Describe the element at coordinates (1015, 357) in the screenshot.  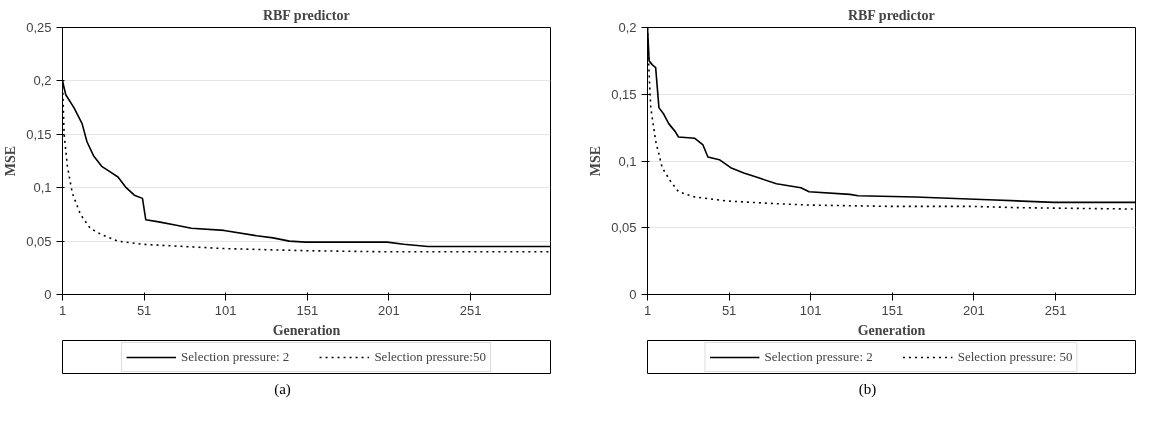
I see `legend-label: Selection pressure: 50` at that location.